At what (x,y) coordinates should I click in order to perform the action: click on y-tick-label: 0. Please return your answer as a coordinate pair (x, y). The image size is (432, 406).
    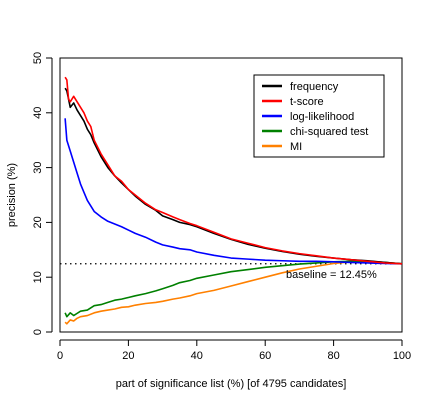
    Looking at the image, I should click on (38, 332).